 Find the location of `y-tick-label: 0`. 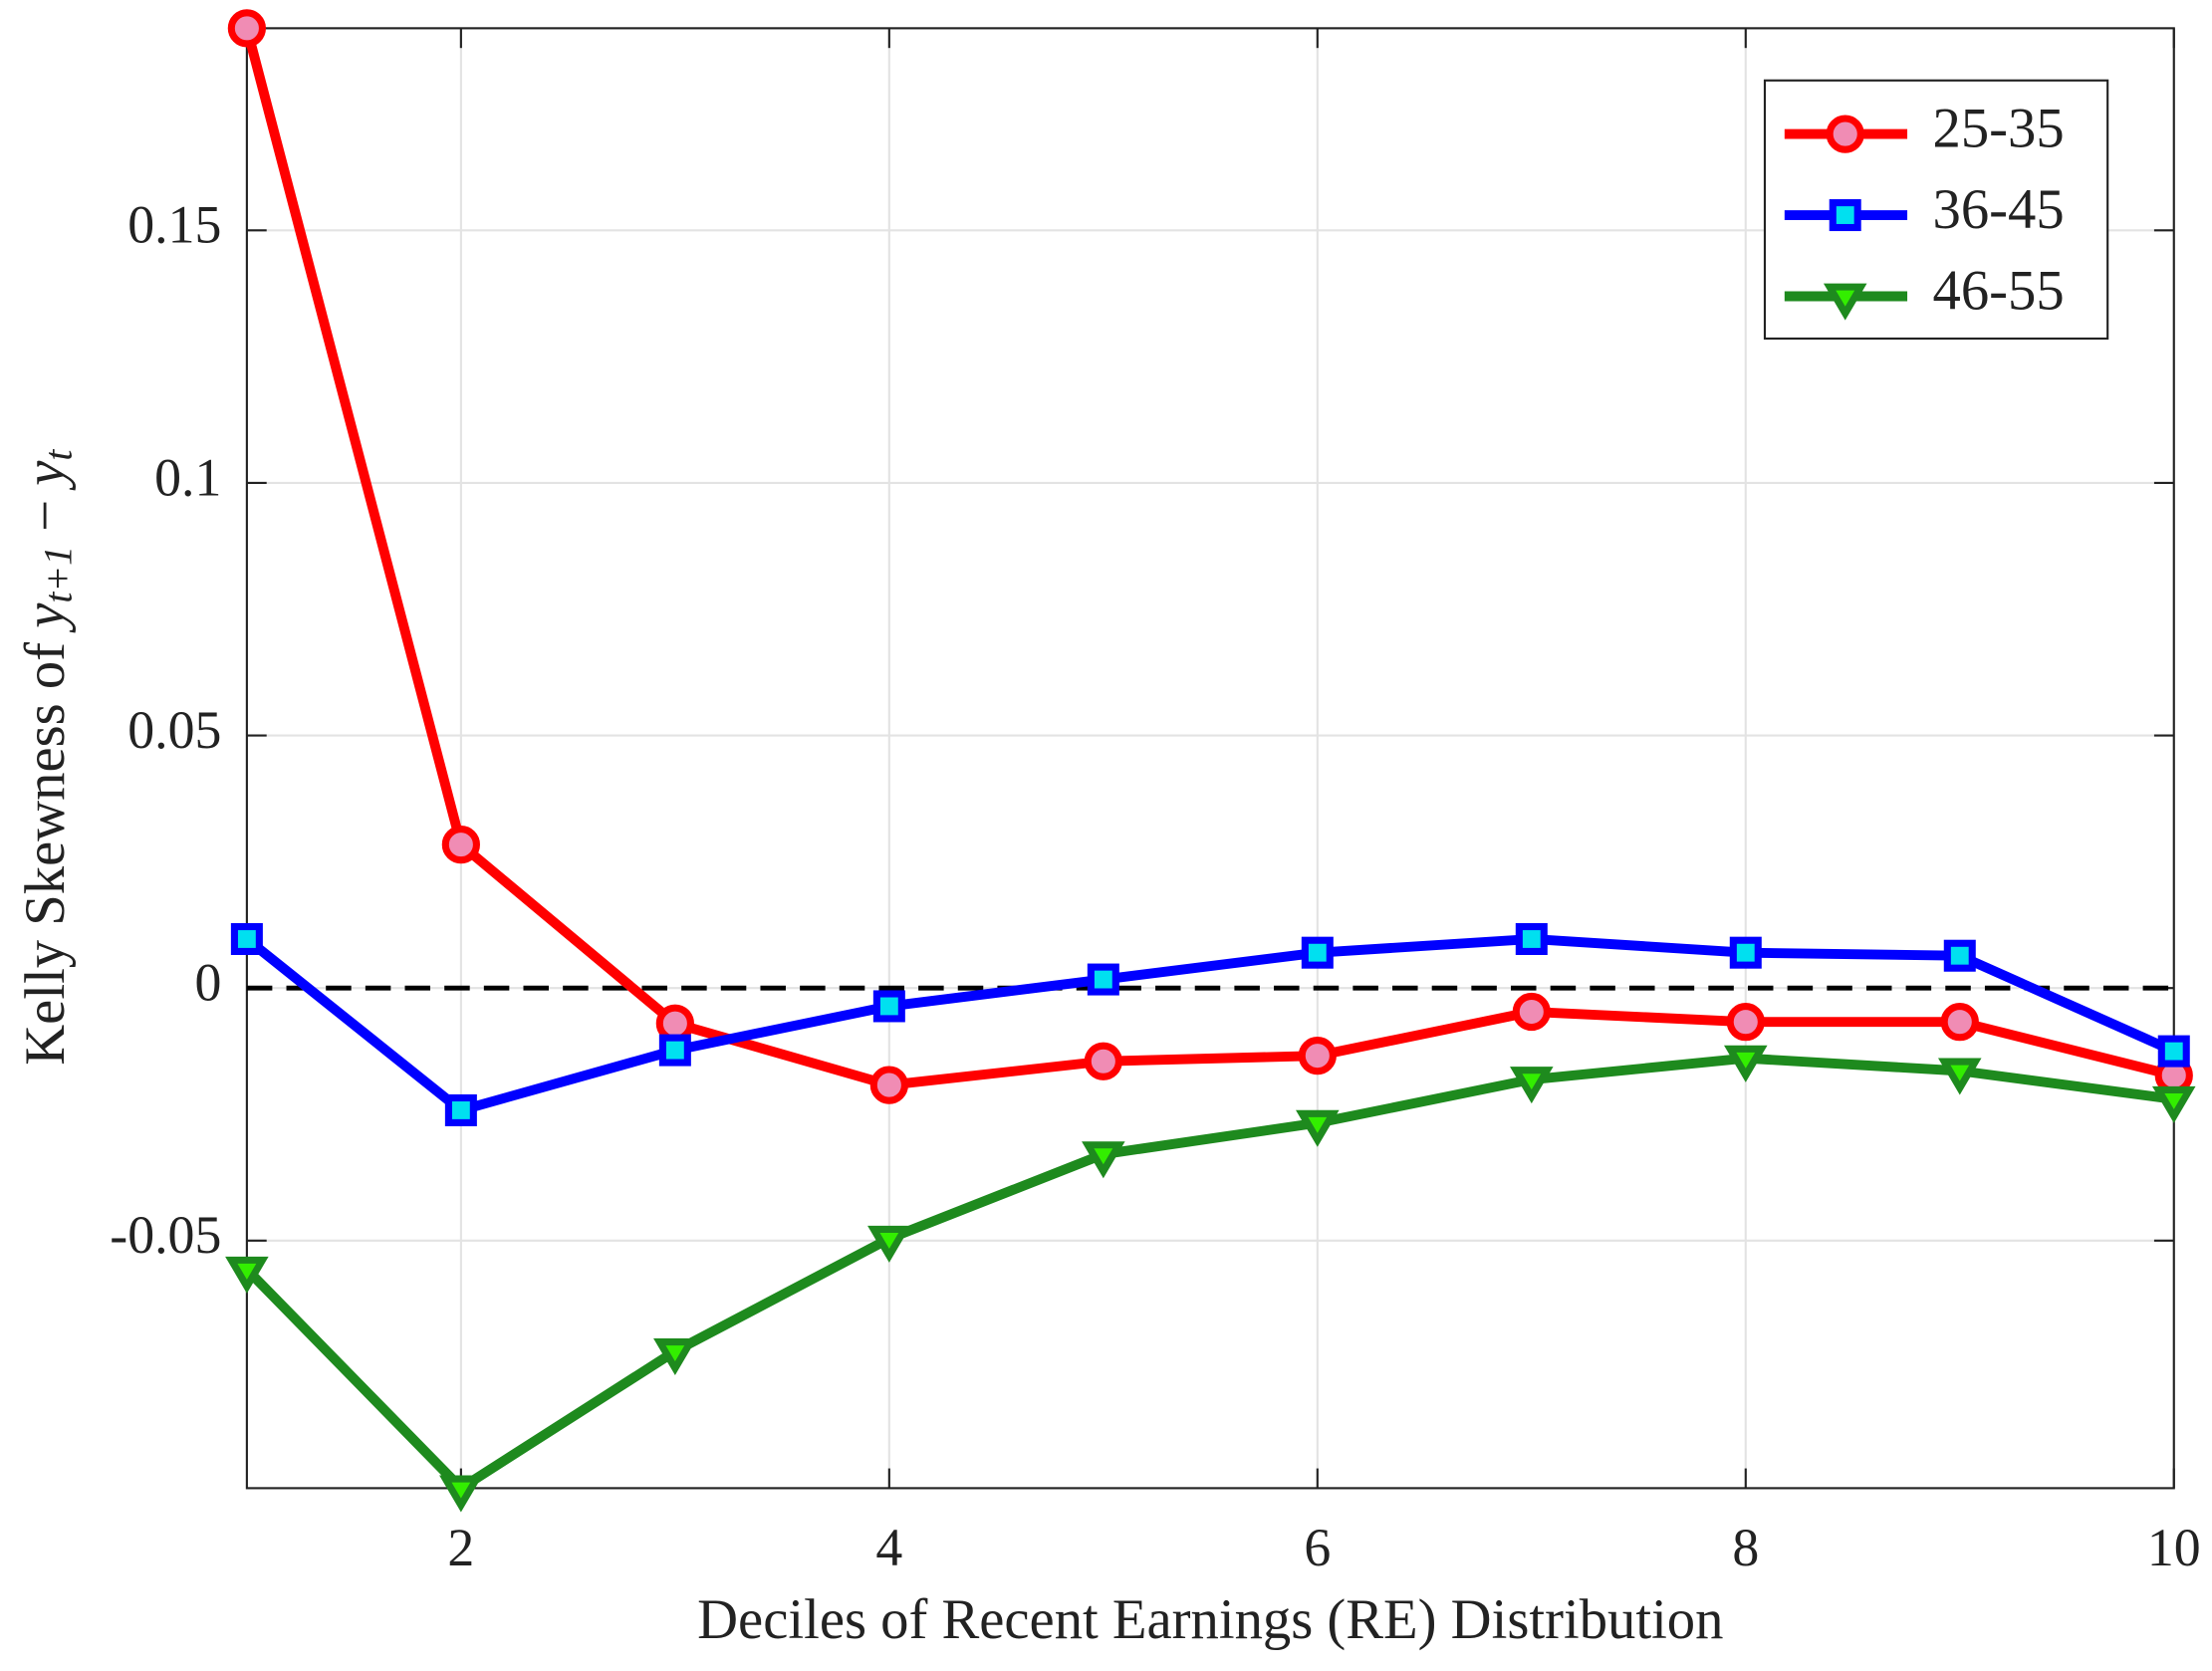

y-tick-label: 0 is located at coordinates (207, 983).